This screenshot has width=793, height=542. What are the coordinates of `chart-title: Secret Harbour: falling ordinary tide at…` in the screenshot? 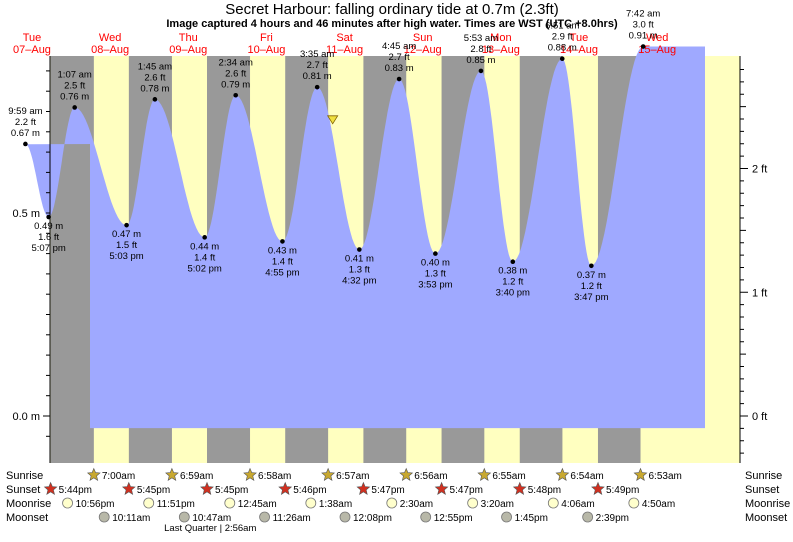 It's located at (392, 9).